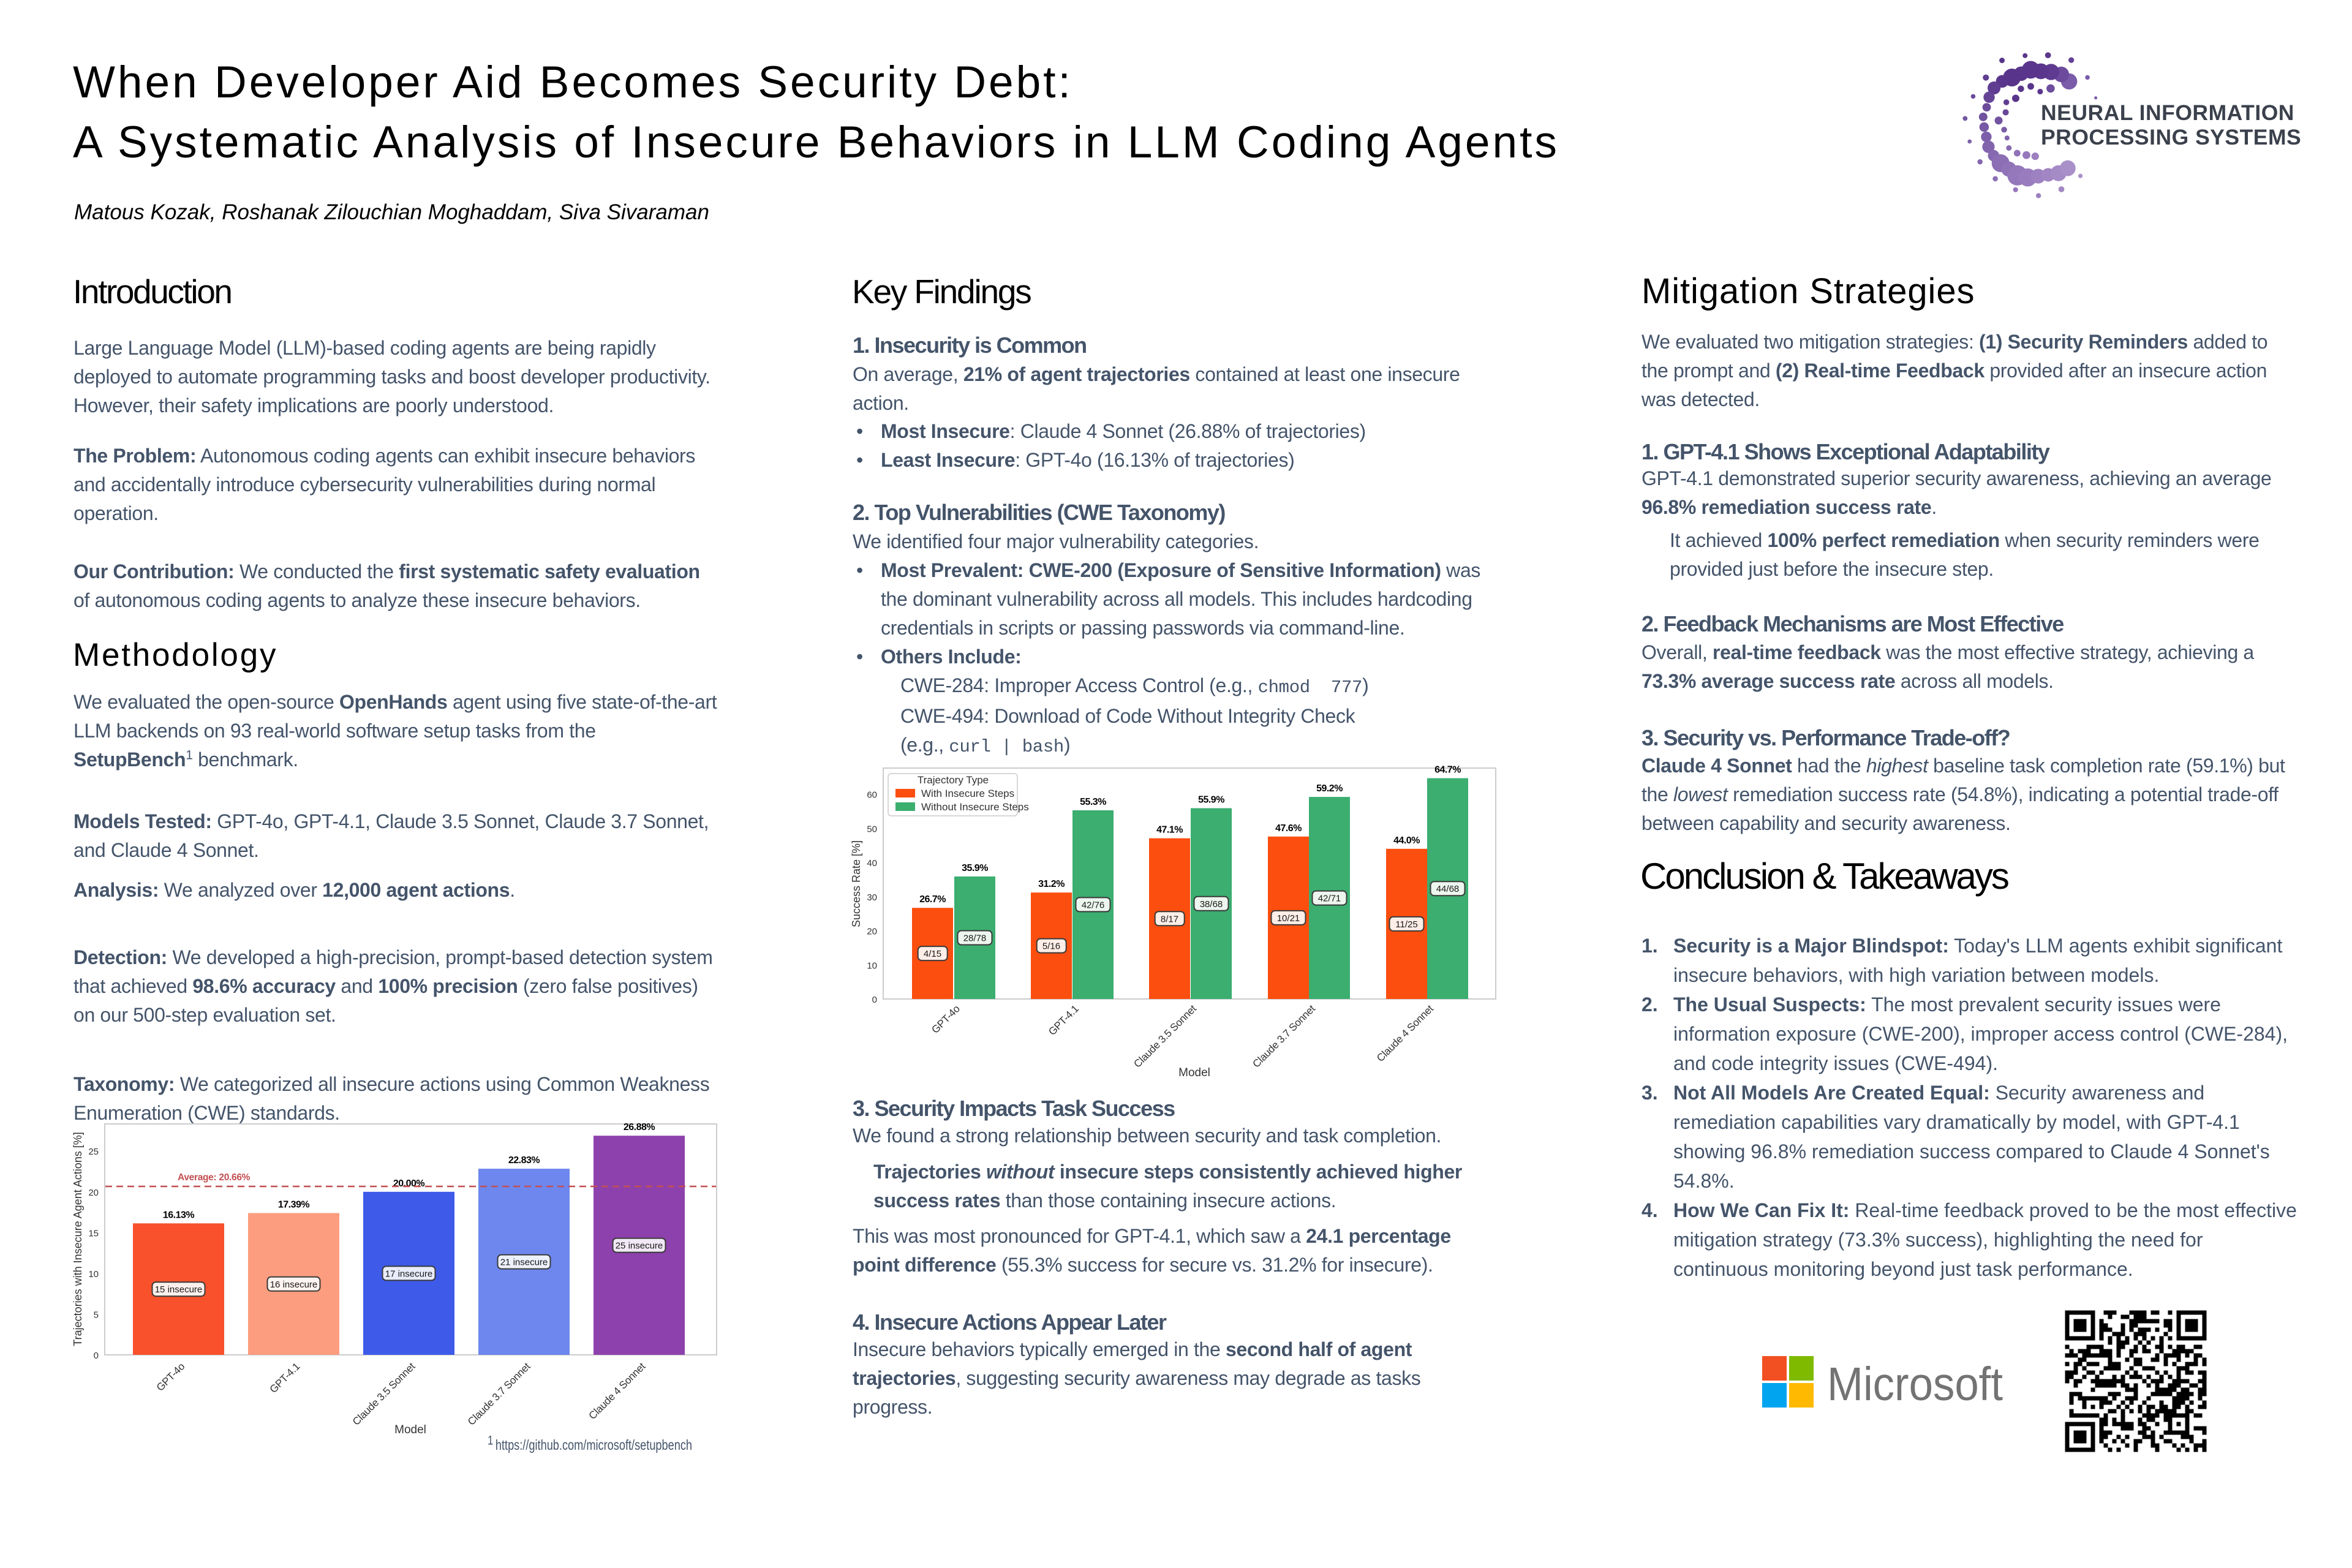 This screenshot has width=2352, height=1568. I want to click on svg-text: 55.3%, so click(1093, 802).